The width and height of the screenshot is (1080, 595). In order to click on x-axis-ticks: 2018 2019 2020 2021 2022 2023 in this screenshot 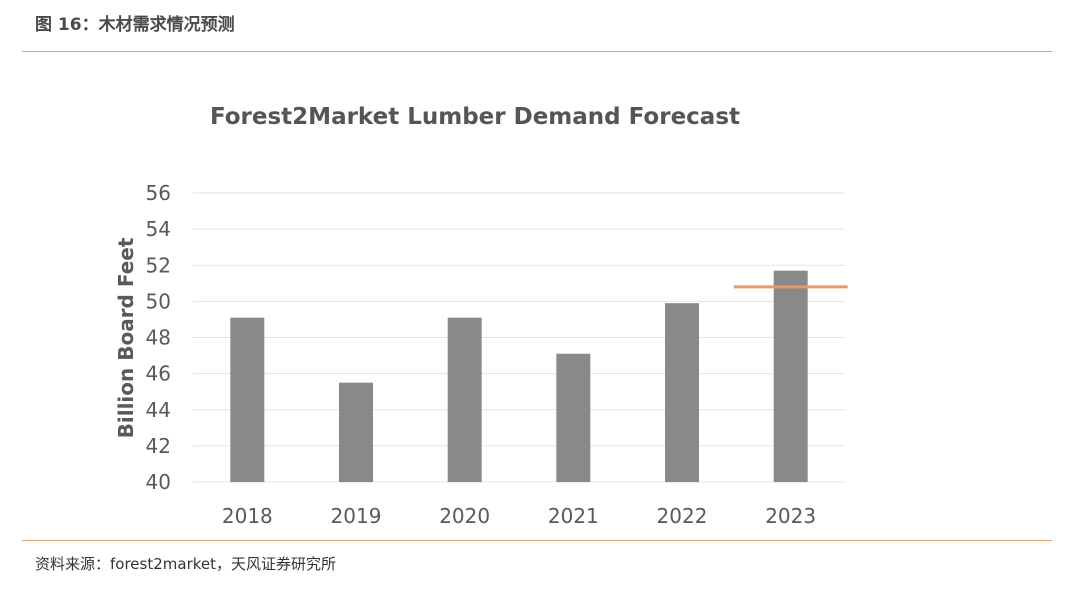, I will do `click(519, 516)`.